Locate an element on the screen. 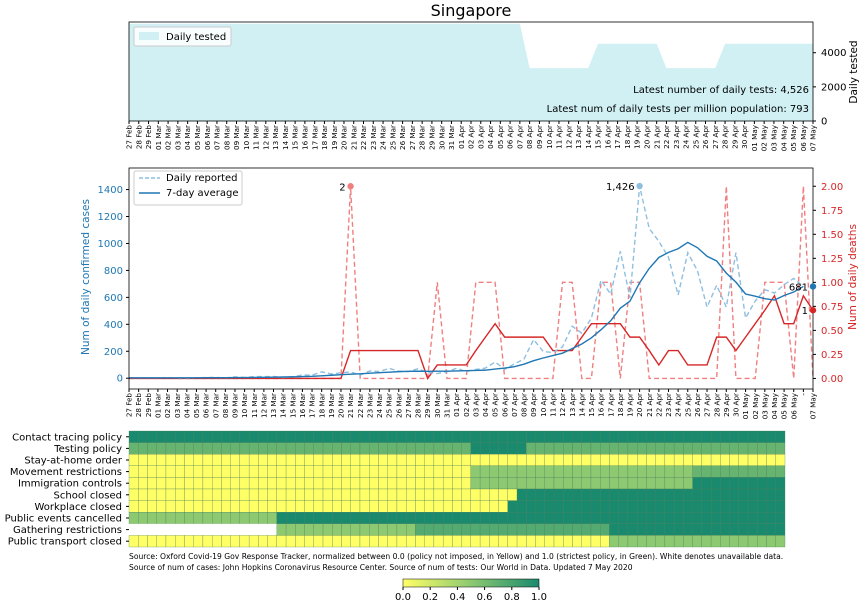 The height and width of the screenshot is (612, 864). cases-xtick-label: 13 Mar is located at coordinates (273, 405).